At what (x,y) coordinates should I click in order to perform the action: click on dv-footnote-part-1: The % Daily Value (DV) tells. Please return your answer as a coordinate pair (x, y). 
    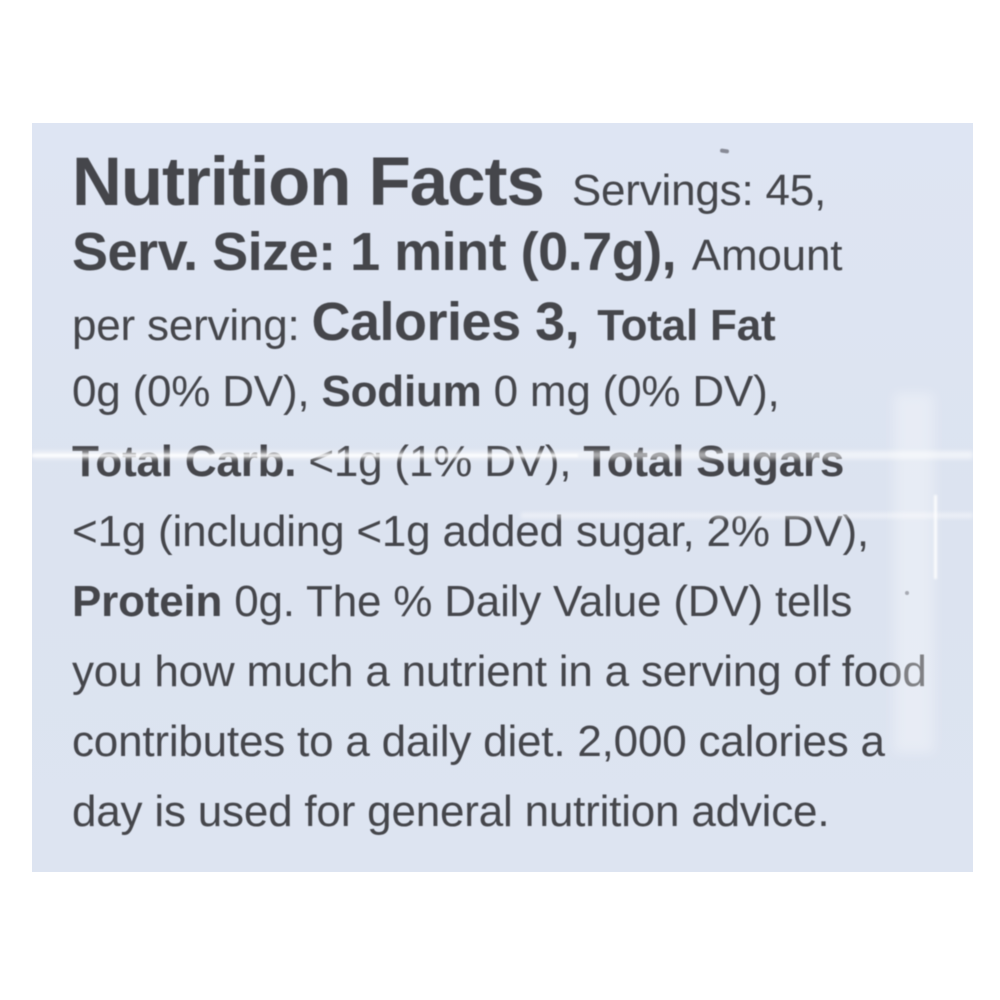
    Looking at the image, I should click on (579, 601).